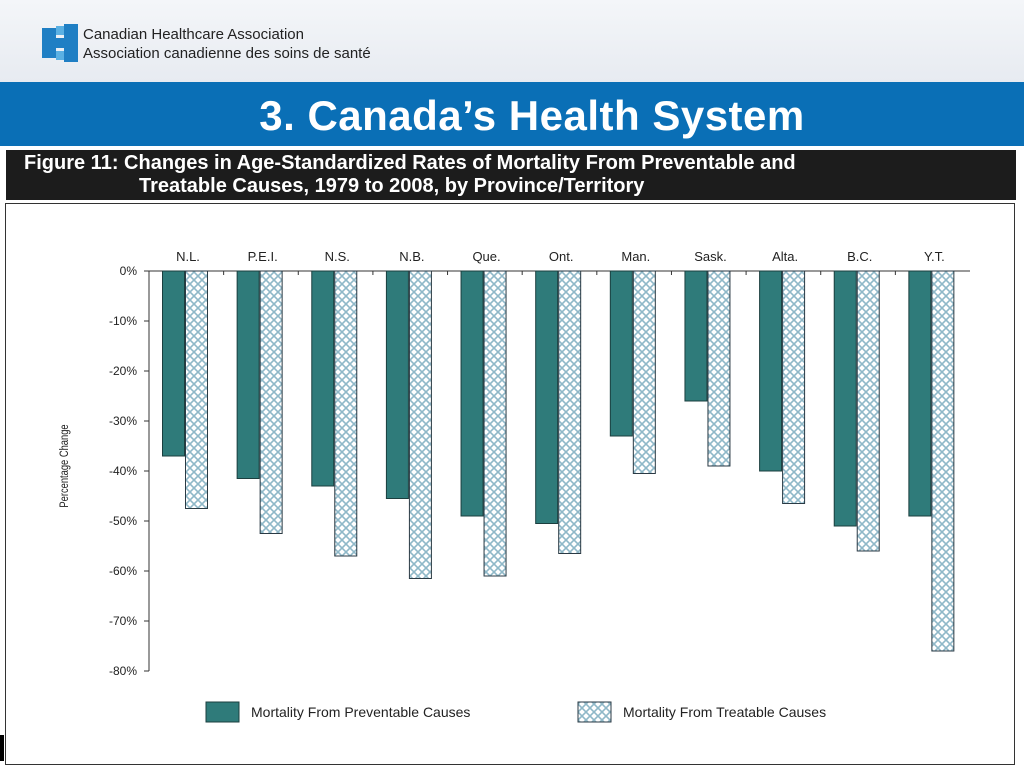 Image resolution: width=1024 pixels, height=769 pixels. I want to click on y-tick-label: -50%, so click(123, 521).